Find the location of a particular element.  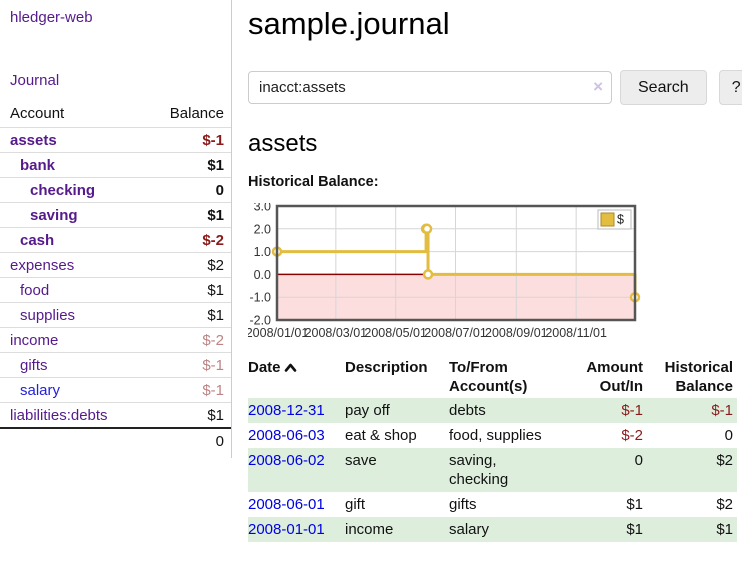

search-input-wrap: × is located at coordinates (430, 87).